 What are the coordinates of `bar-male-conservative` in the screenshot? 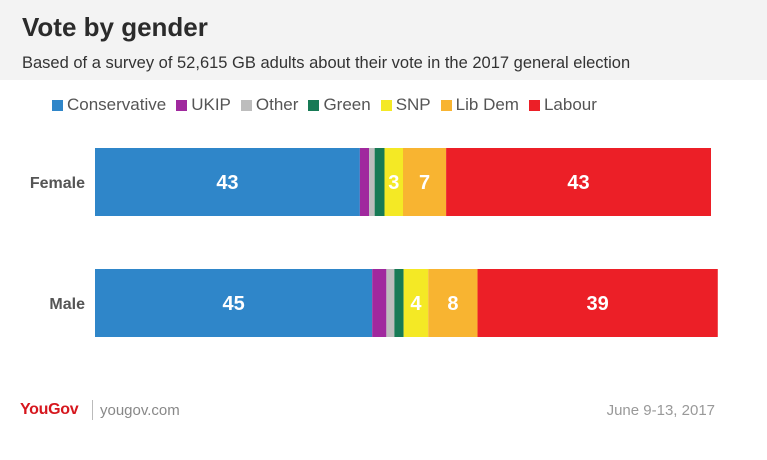 It's located at (234, 303).